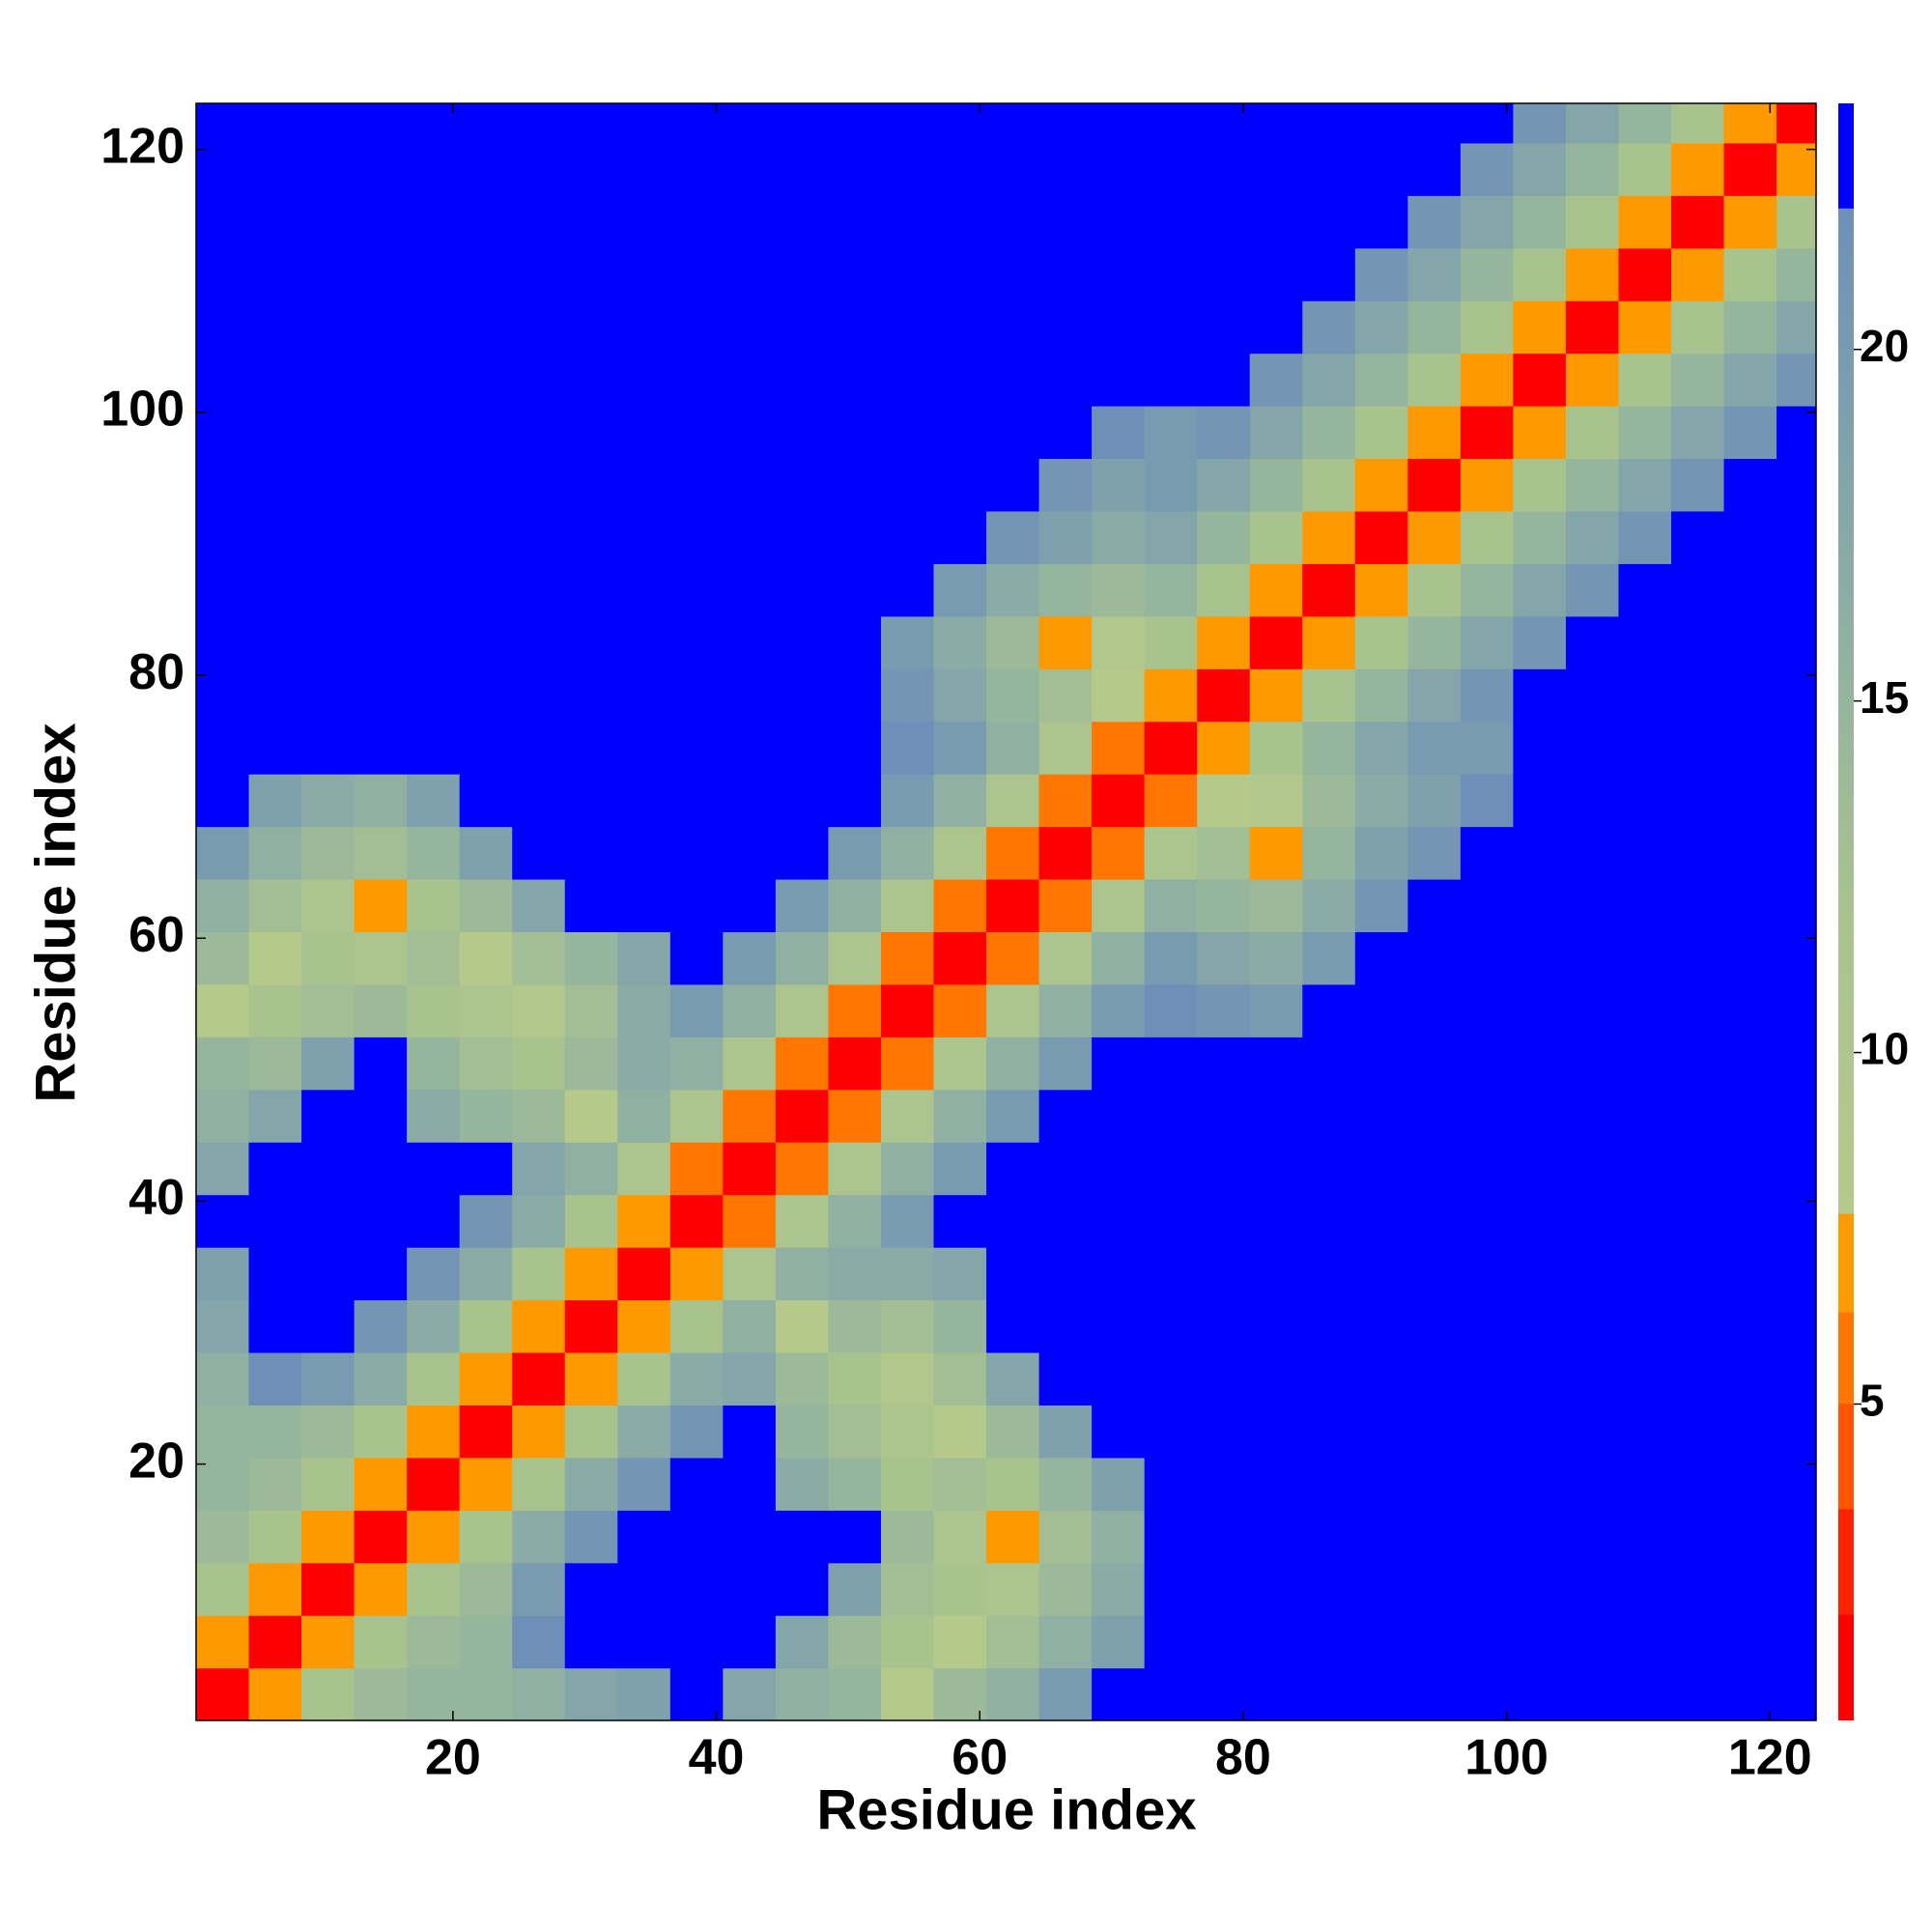 This screenshot has height=1932, width=1932. Describe the element at coordinates (1243, 1758) in the screenshot. I see `x-tick-label: 80` at that location.